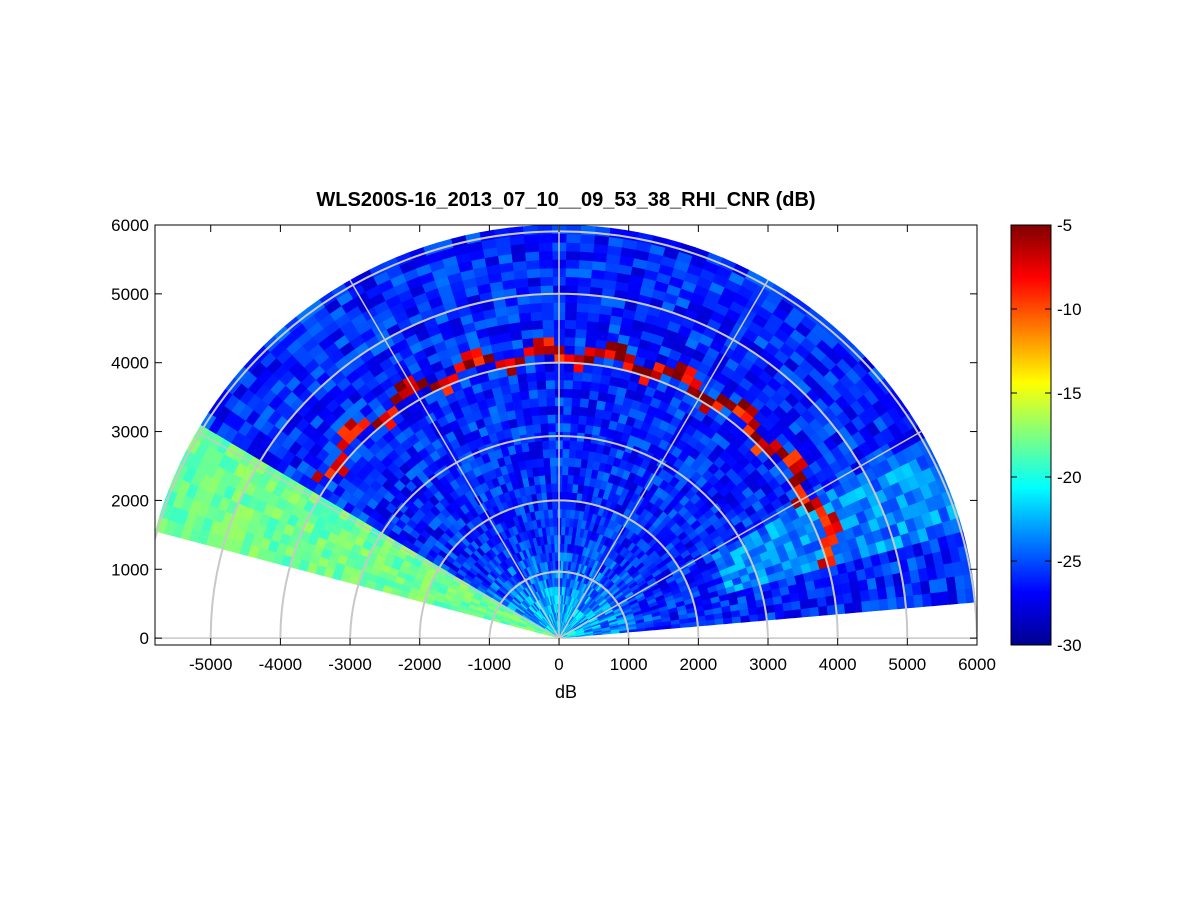 The image size is (1201, 901). Describe the element at coordinates (740, 534) in the screenshot. I see `radial-line` at that location.